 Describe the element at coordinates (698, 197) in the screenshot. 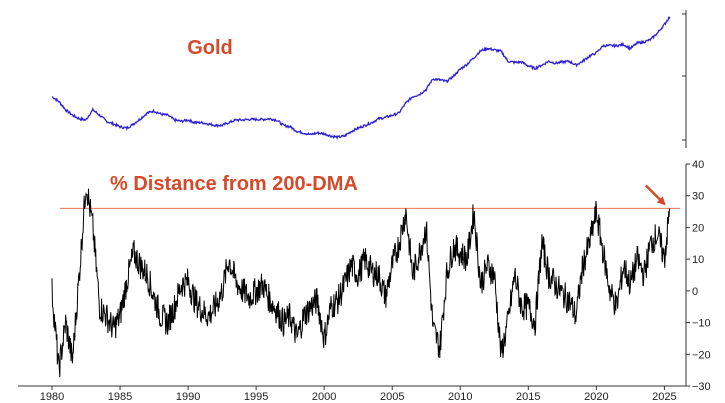

I see `dma-y-tick-label: 30` at that location.